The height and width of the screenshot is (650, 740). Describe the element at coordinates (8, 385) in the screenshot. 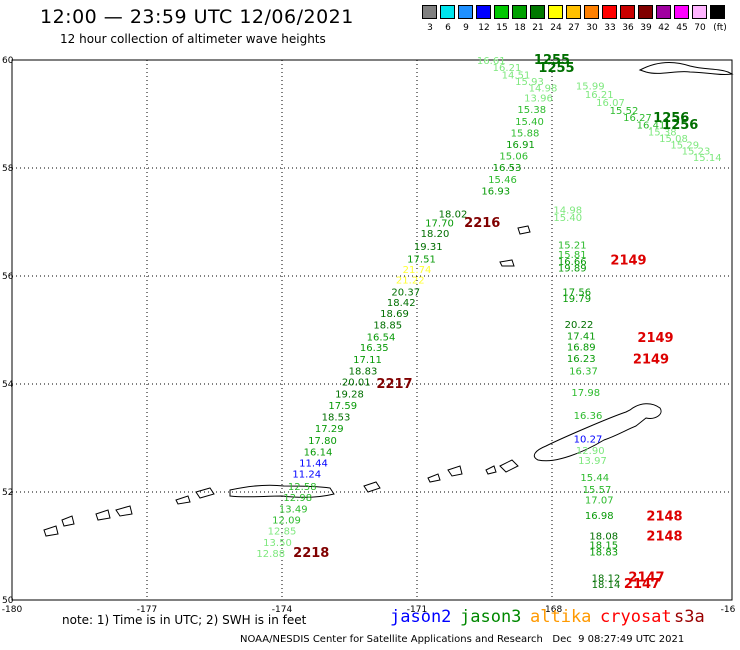

I see `lat-tick-label: 54` at that location.